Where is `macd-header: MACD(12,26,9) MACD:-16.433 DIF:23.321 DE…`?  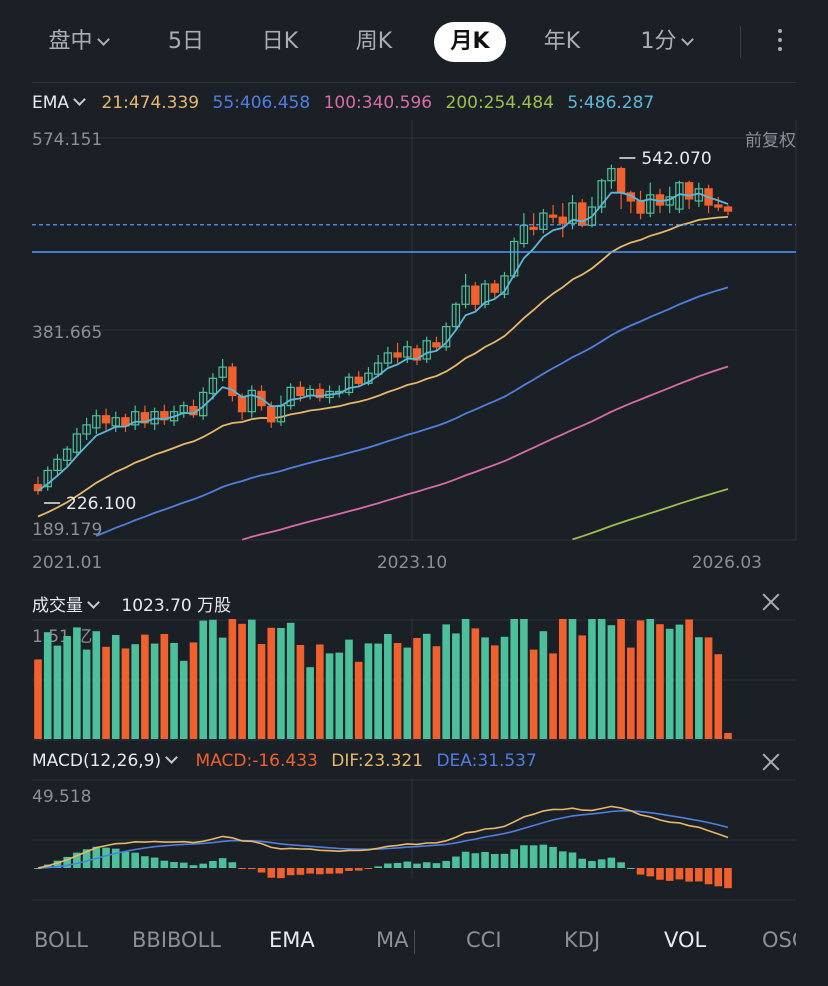 macd-header: MACD(12,26,9) MACD:-16.433 DIF:23.321 DE… is located at coordinates (284, 761).